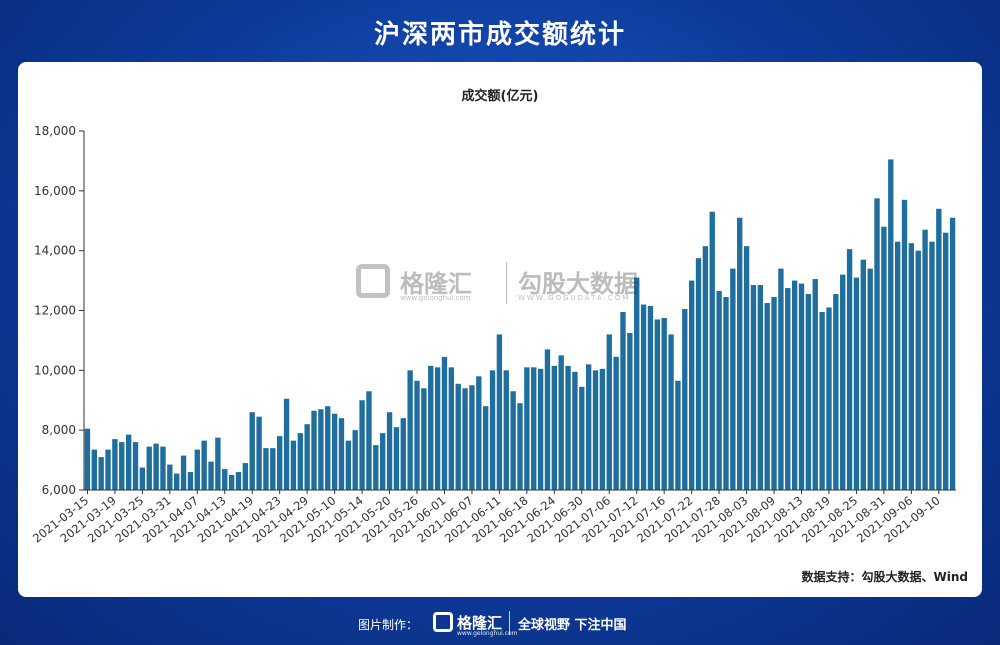  Describe the element at coordinates (487, 633) in the screenshot. I see `footer-url: www.gelonghui.com` at that location.